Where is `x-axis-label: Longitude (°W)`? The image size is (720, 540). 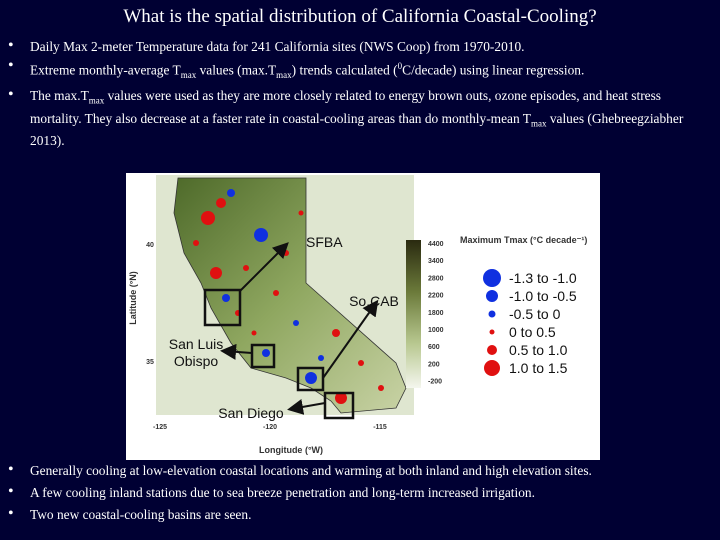
x-axis-label: Longitude (°W) is located at coordinates (291, 450).